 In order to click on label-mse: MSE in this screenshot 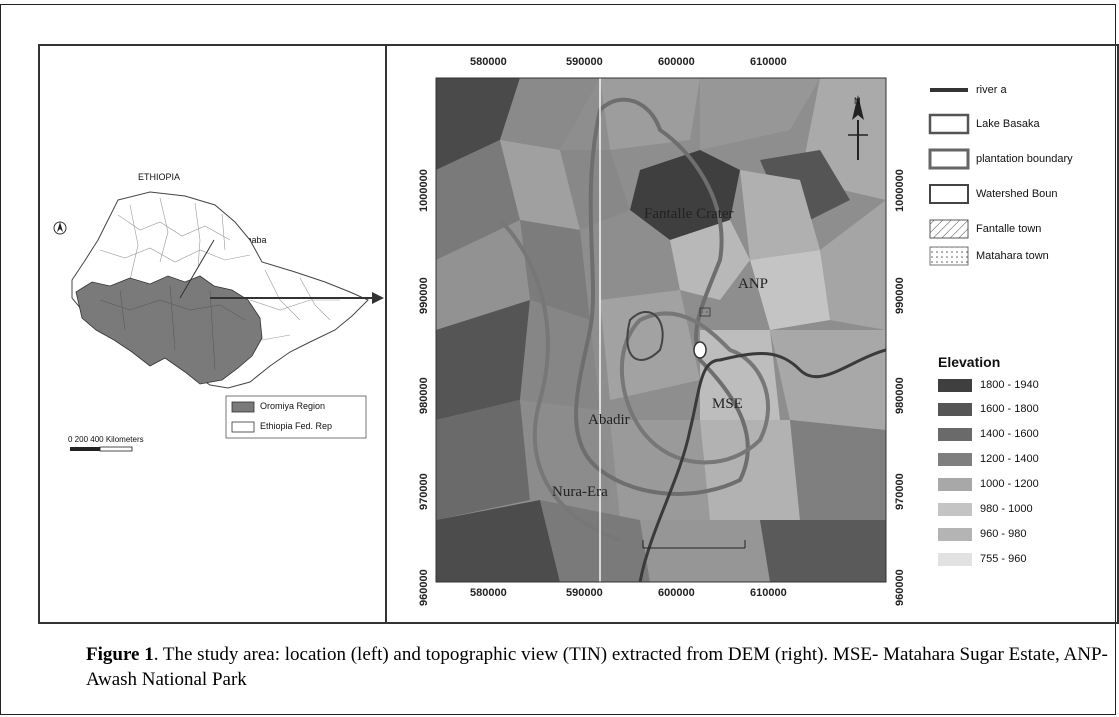, I will do `click(727, 404)`.